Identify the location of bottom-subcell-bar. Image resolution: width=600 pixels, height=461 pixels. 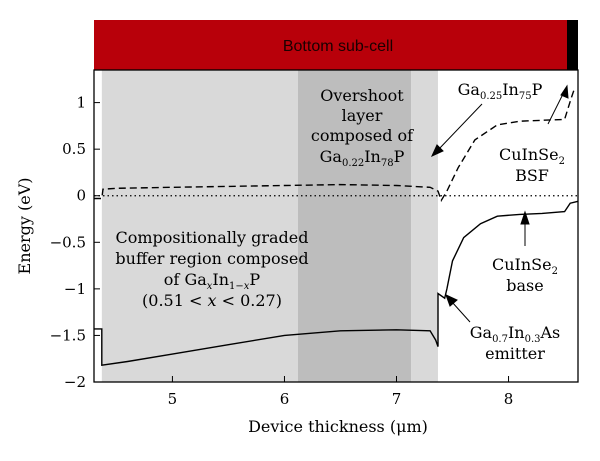
(336, 45).